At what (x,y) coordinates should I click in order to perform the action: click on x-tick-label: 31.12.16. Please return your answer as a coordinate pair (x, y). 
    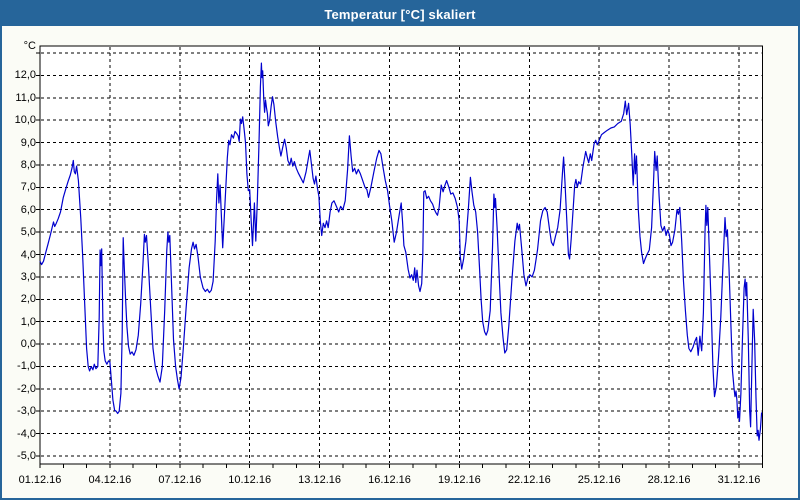
    Looking at the image, I should click on (739, 480).